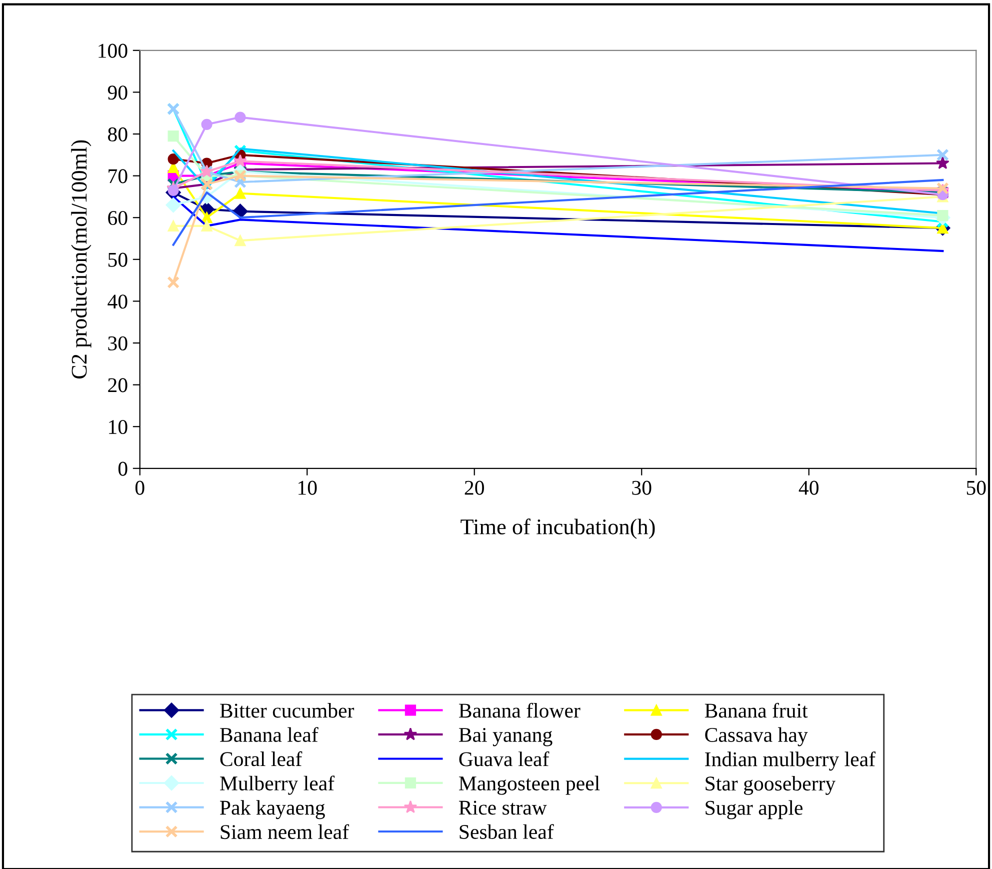 This screenshot has height=869, width=992. What do you see at coordinates (529, 785) in the screenshot?
I see `legend-label: Mangosteen peel` at bounding box center [529, 785].